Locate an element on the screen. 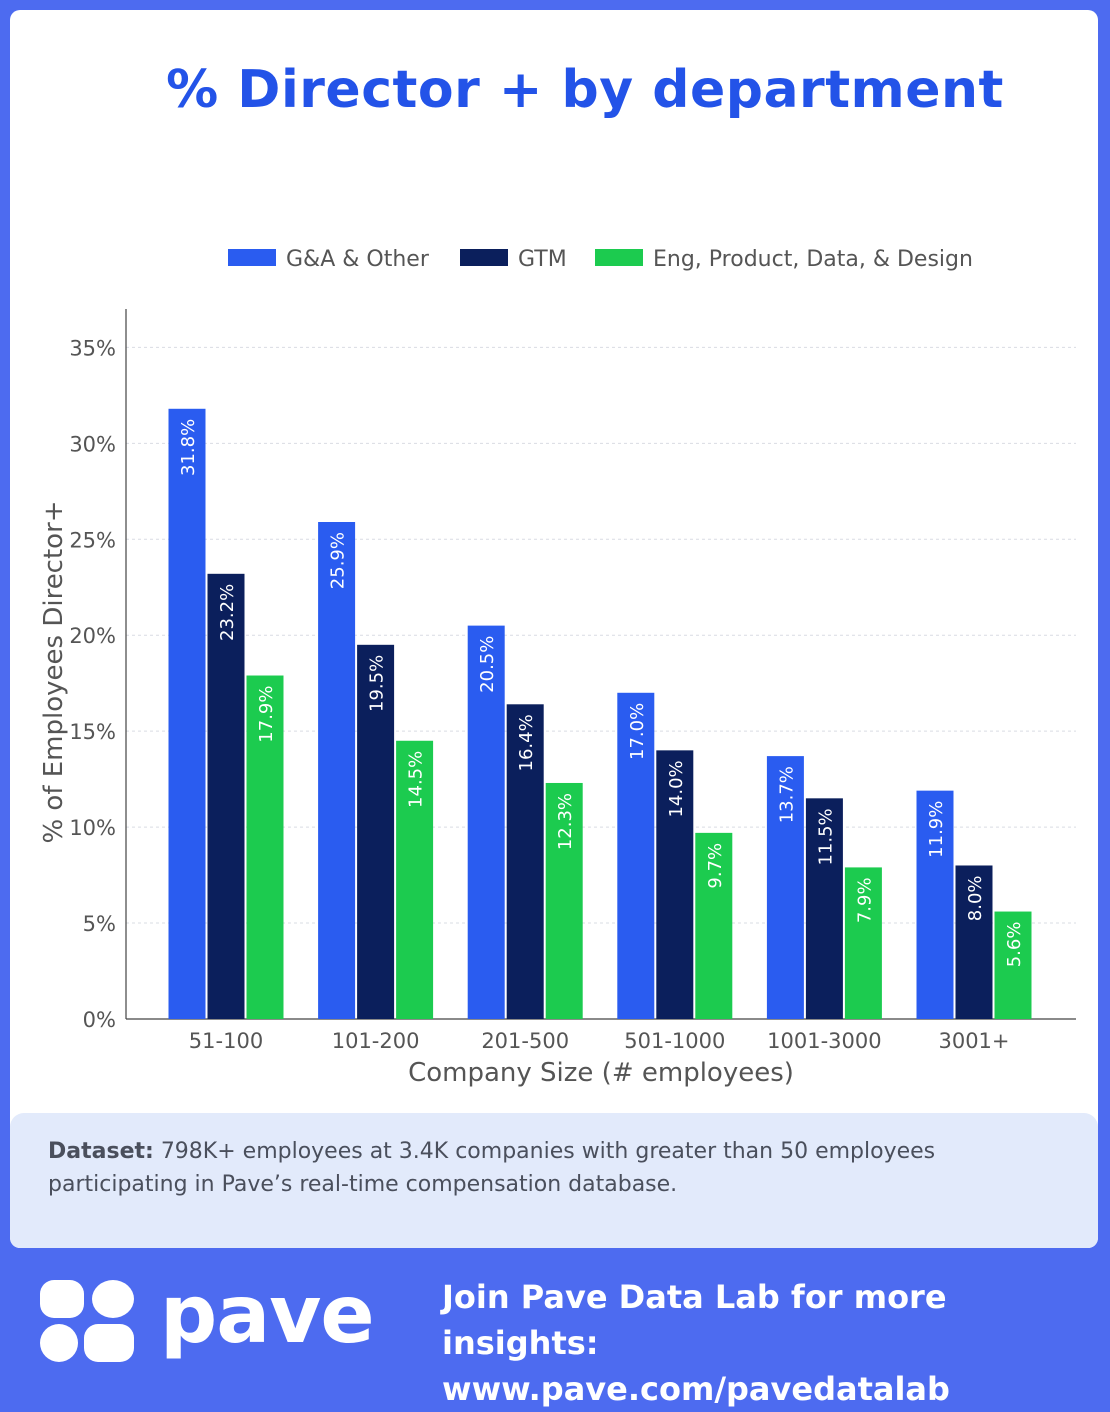 The image size is (1110, 1412). data-label: 13.7% is located at coordinates (786, 794).